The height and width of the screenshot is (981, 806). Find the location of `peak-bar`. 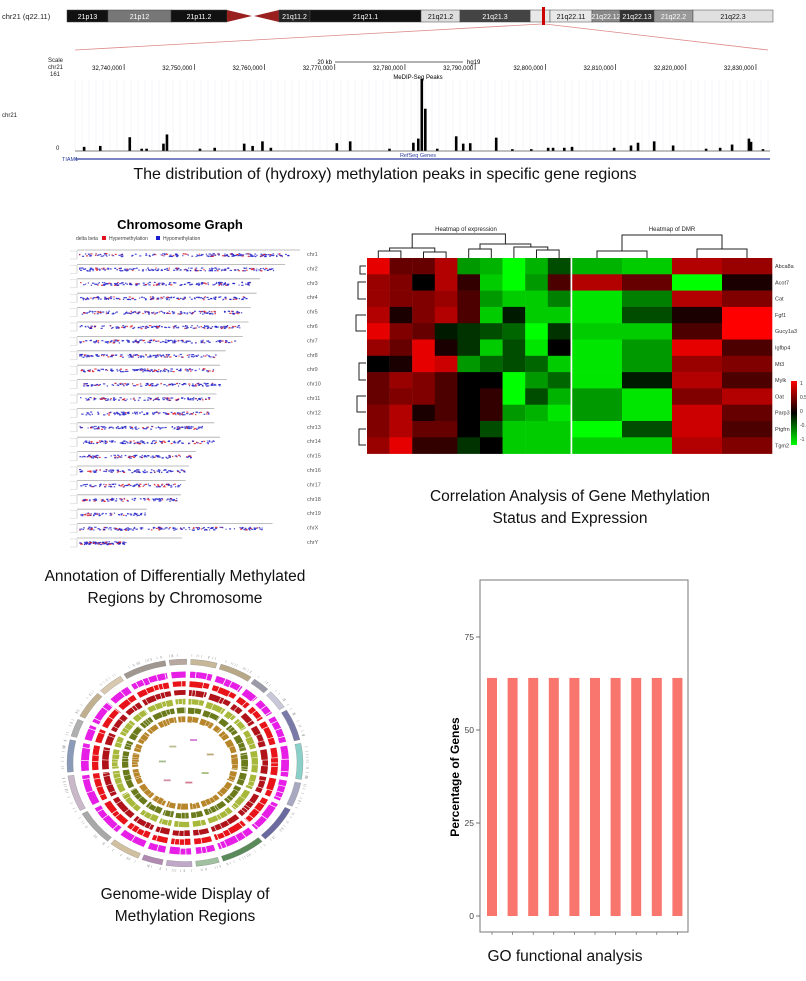

peak-bar is located at coordinates (418, 144).